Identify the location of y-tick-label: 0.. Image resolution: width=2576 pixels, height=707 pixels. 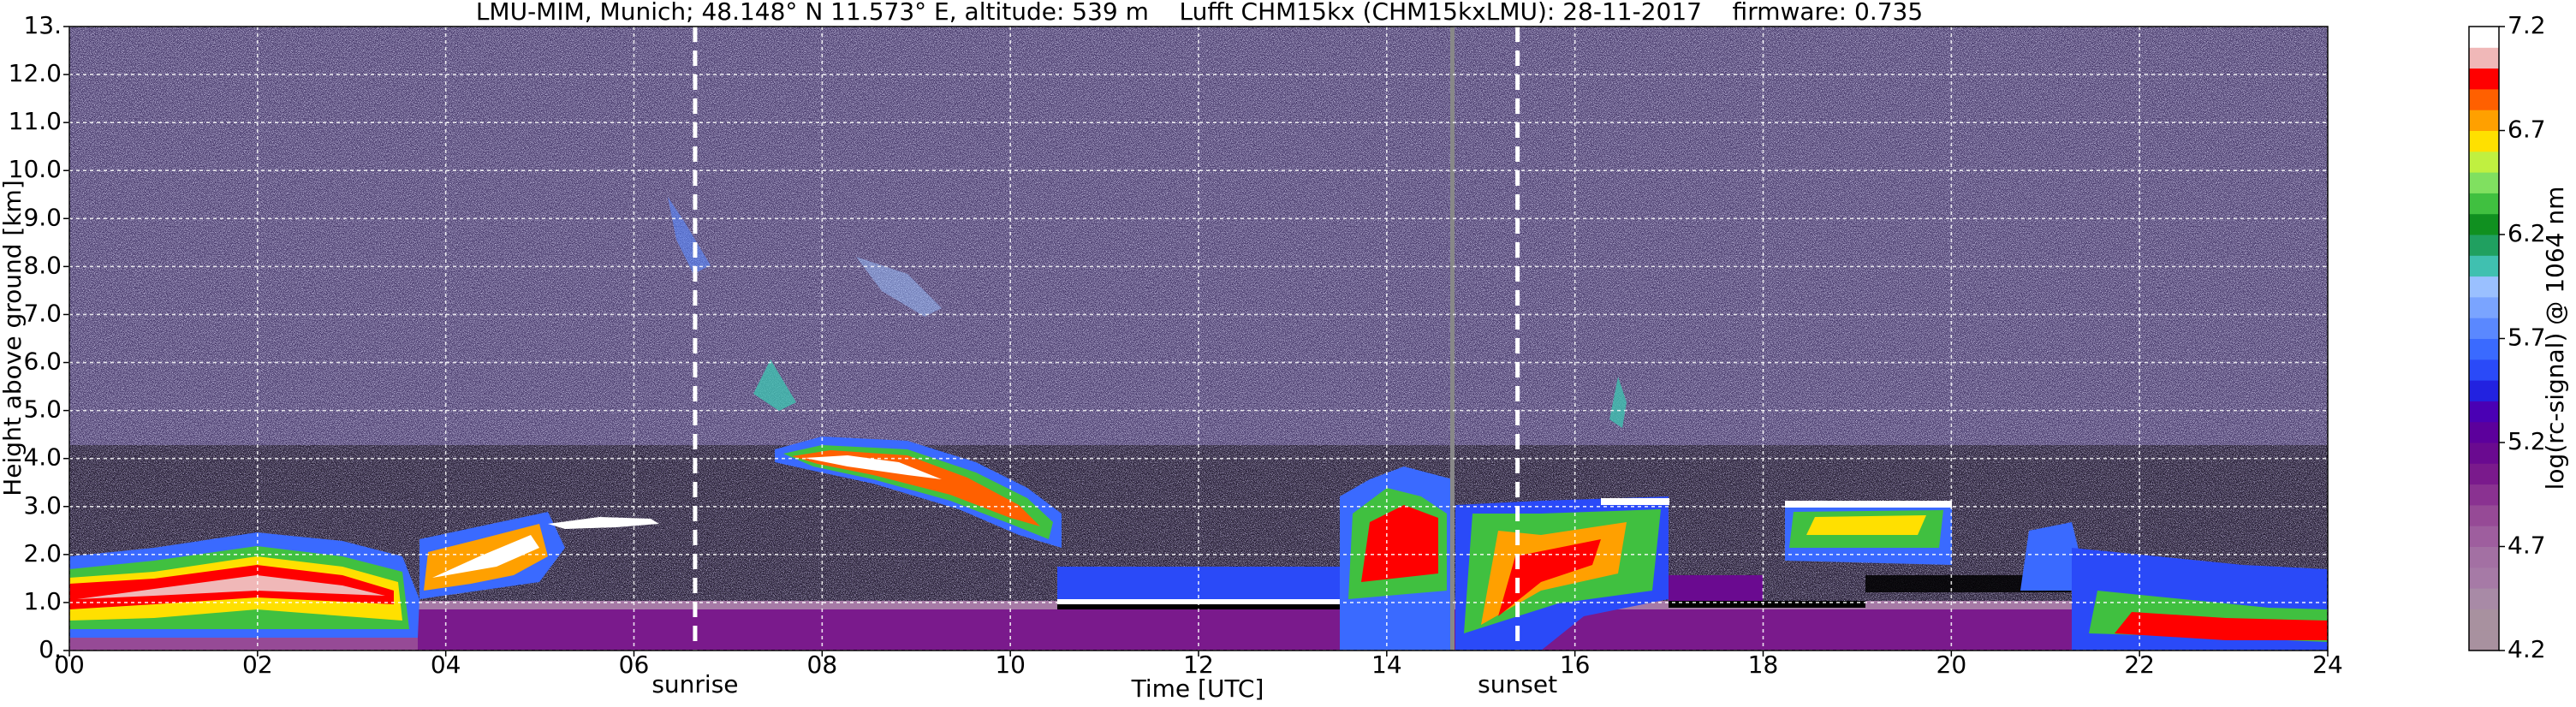
(50, 649).